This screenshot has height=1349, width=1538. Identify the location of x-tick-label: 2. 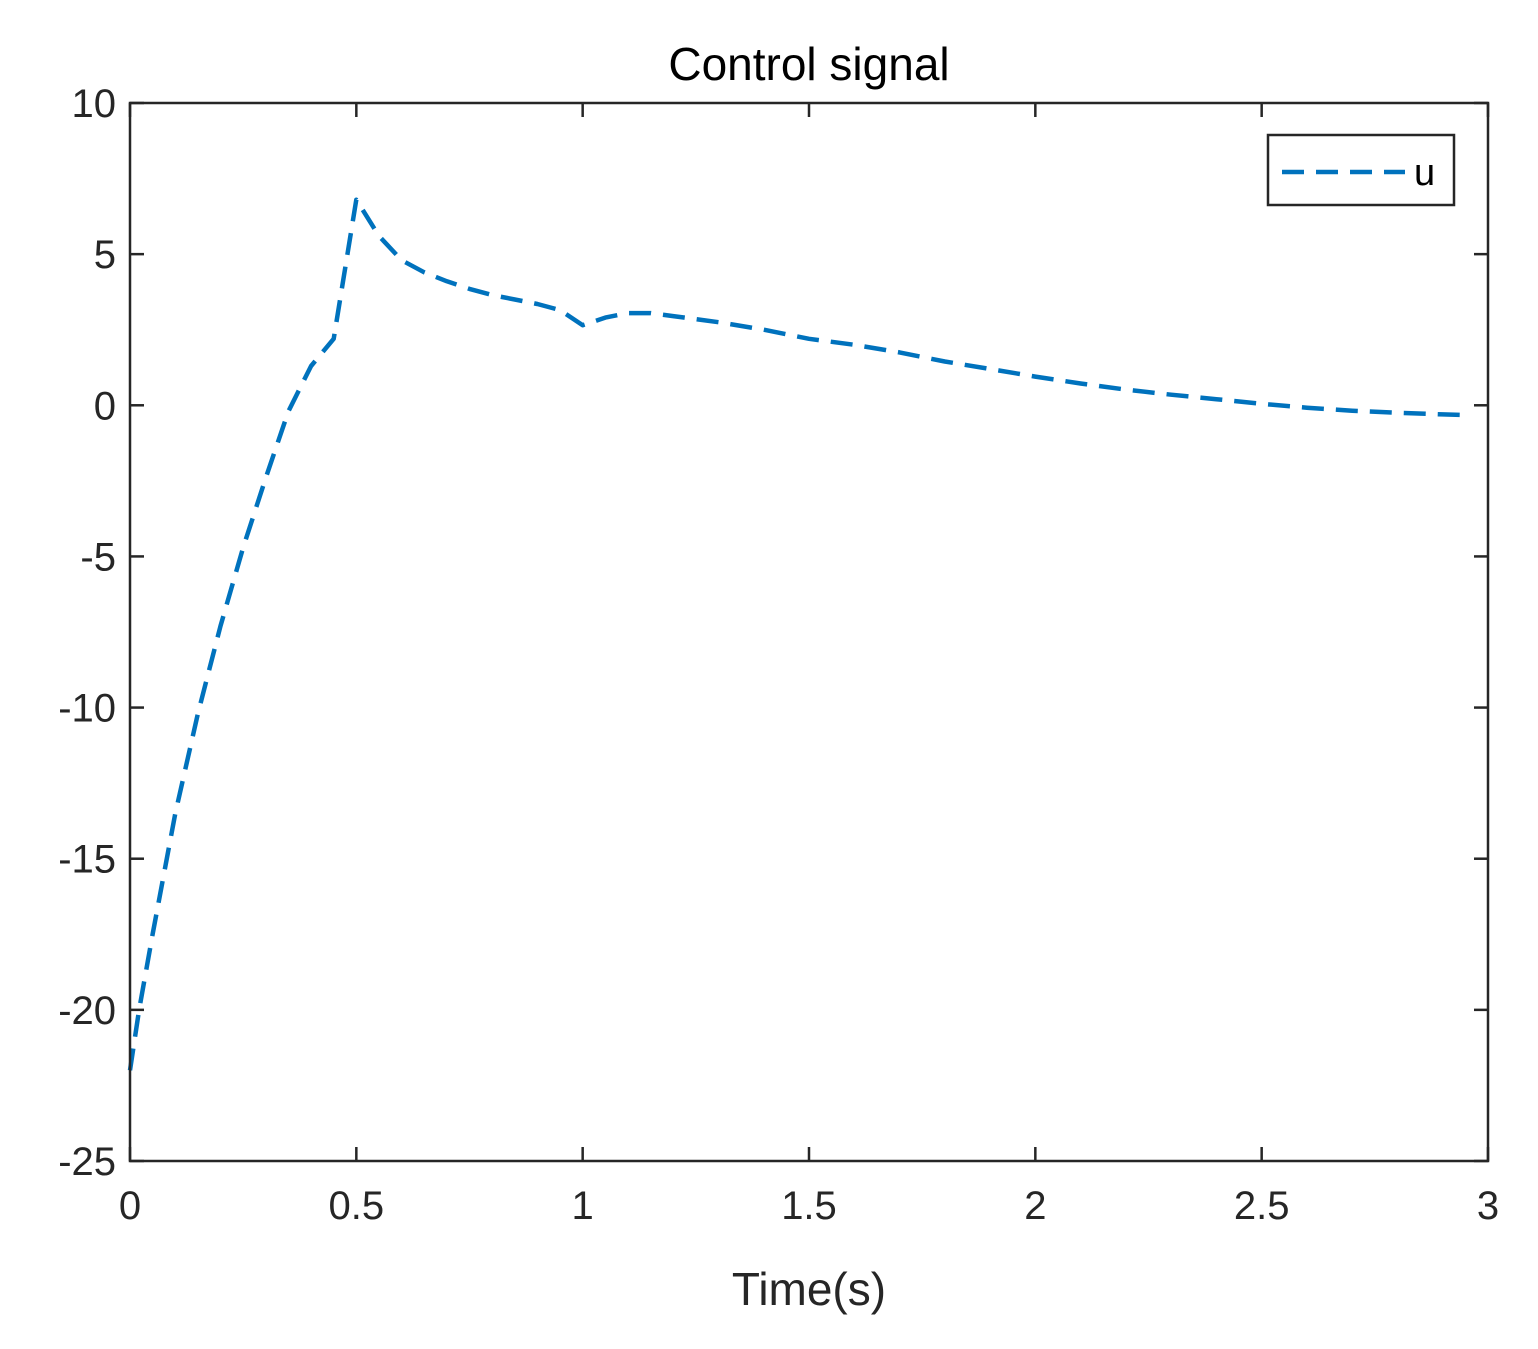
(1035, 1206).